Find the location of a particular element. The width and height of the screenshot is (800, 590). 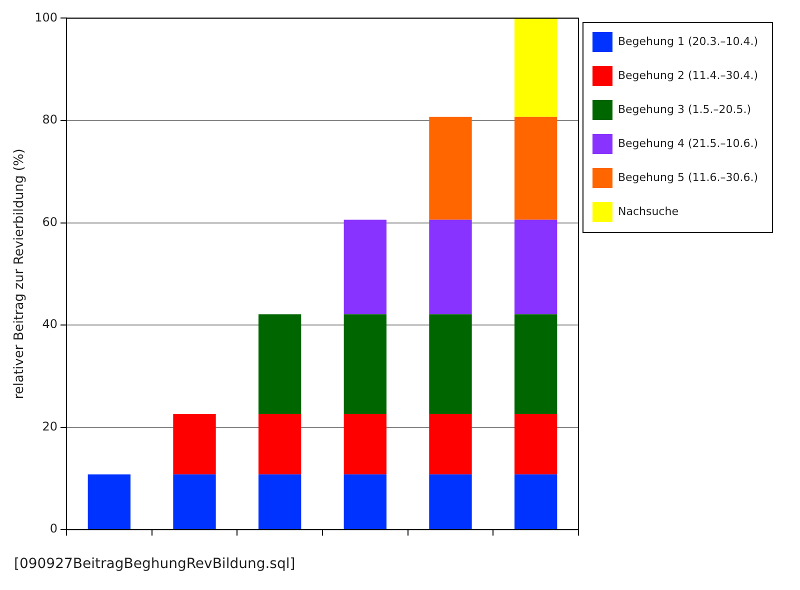

legend-label: Begehung 1 (20.3.–10.4.) is located at coordinates (688, 41).